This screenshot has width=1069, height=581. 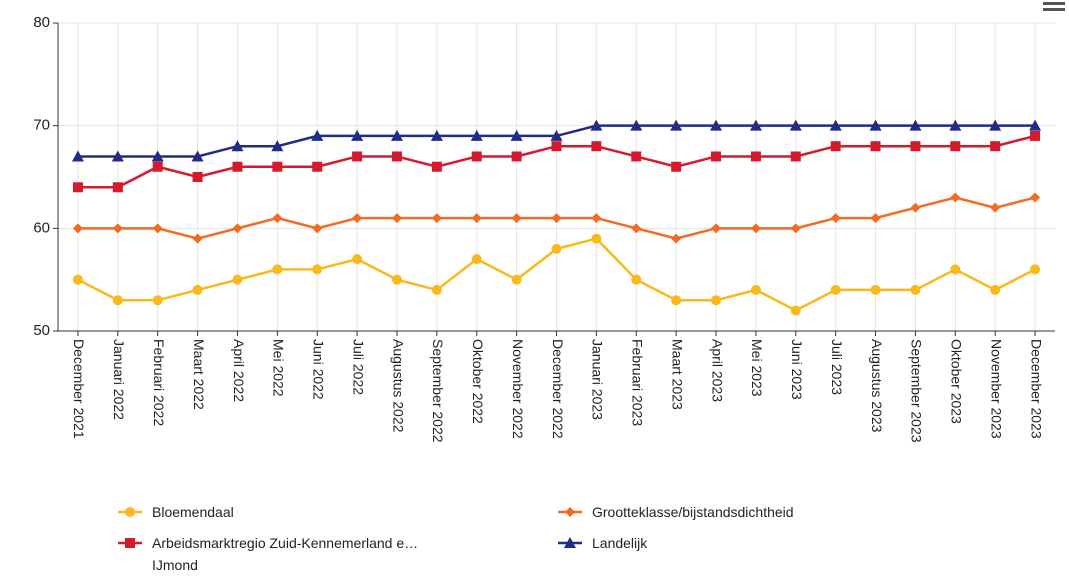 What do you see at coordinates (1054, 6) in the screenshot?
I see `menu-icon` at bounding box center [1054, 6].